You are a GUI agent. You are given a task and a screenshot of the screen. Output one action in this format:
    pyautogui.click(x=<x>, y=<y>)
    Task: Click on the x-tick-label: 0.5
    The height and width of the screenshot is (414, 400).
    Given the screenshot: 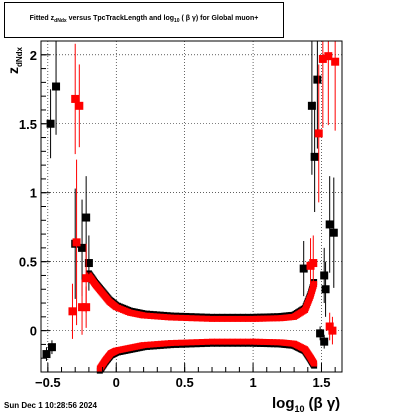 What is the action you would take?
    pyautogui.click(x=185, y=382)
    